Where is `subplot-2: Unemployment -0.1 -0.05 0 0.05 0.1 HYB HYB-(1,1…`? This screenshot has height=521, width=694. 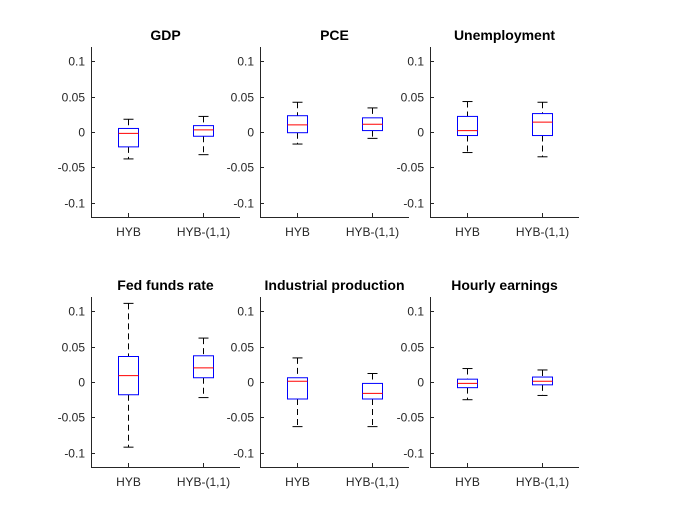
subplot-2: Unemployment -0.1 -0.05 0 0.05 0.1 HYB HYB-(1,1… is located at coordinates (488, 133).